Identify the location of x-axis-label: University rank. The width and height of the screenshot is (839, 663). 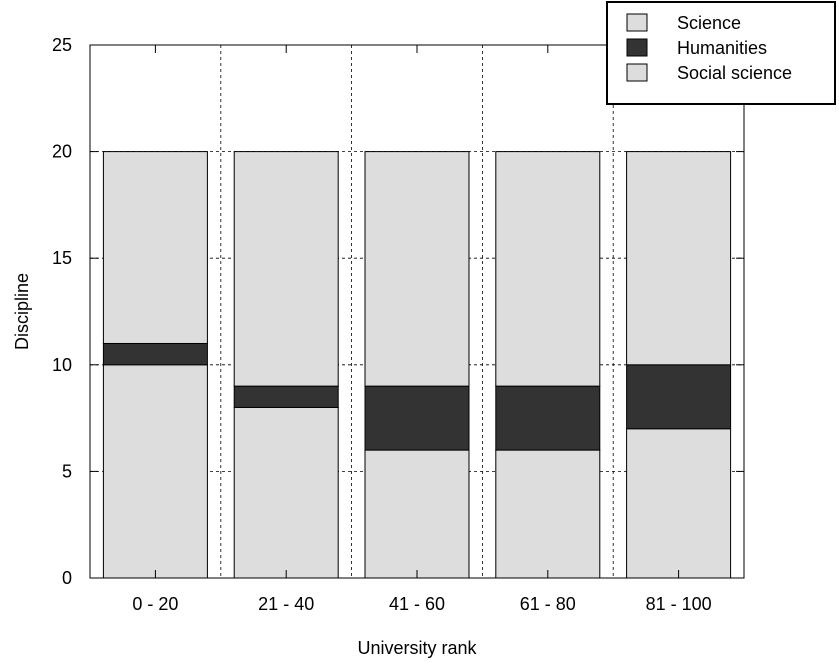
(417, 648).